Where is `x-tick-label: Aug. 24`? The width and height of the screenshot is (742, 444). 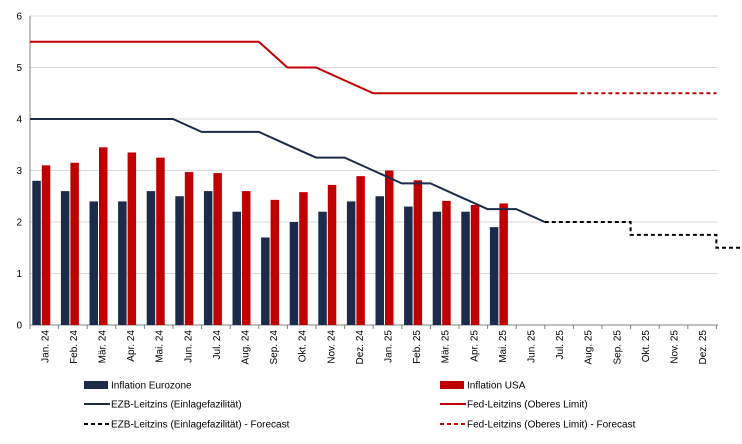
x-tick-label: Aug. 24 is located at coordinates (246, 347).